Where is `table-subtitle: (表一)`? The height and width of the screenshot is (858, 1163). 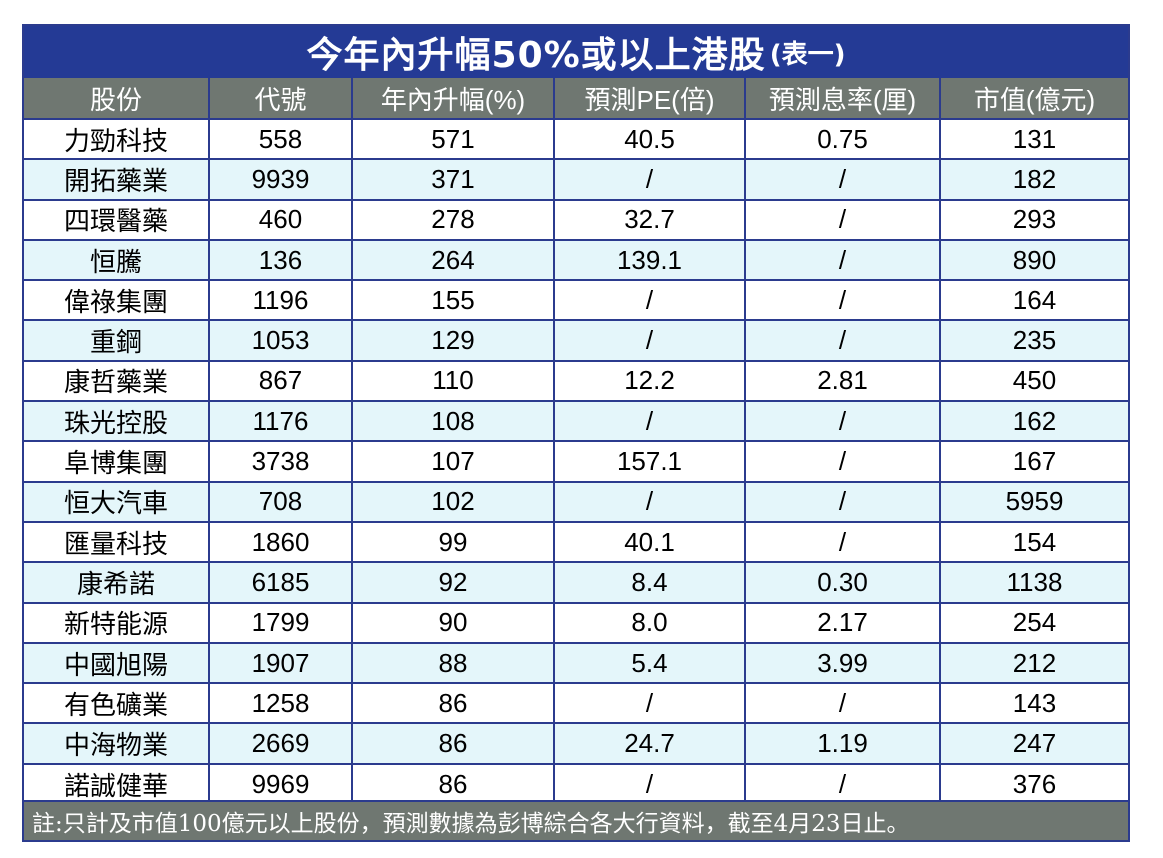
table-subtitle: (表一) is located at coordinates (807, 54).